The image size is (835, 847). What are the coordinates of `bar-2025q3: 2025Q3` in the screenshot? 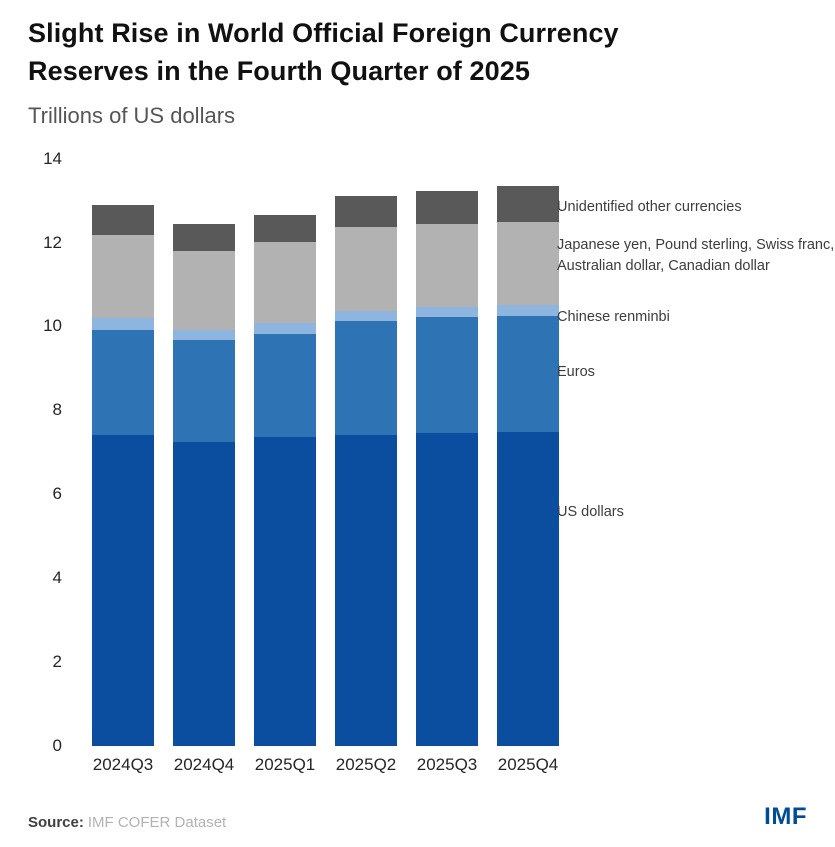 It's located at (447, 484).